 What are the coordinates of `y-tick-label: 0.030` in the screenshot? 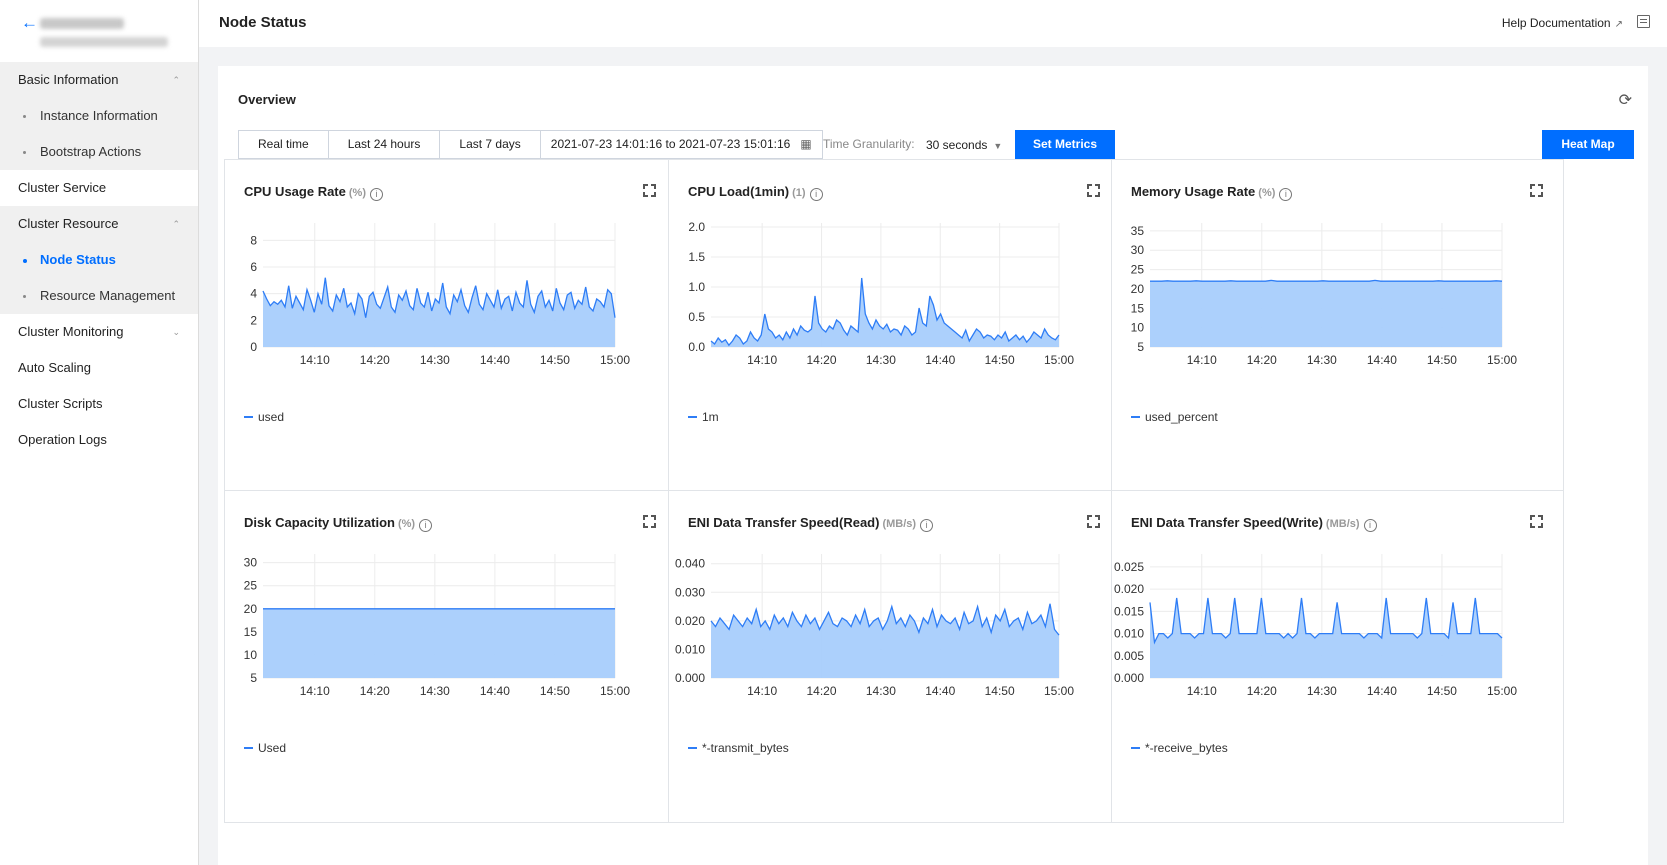 It's located at (690, 592).